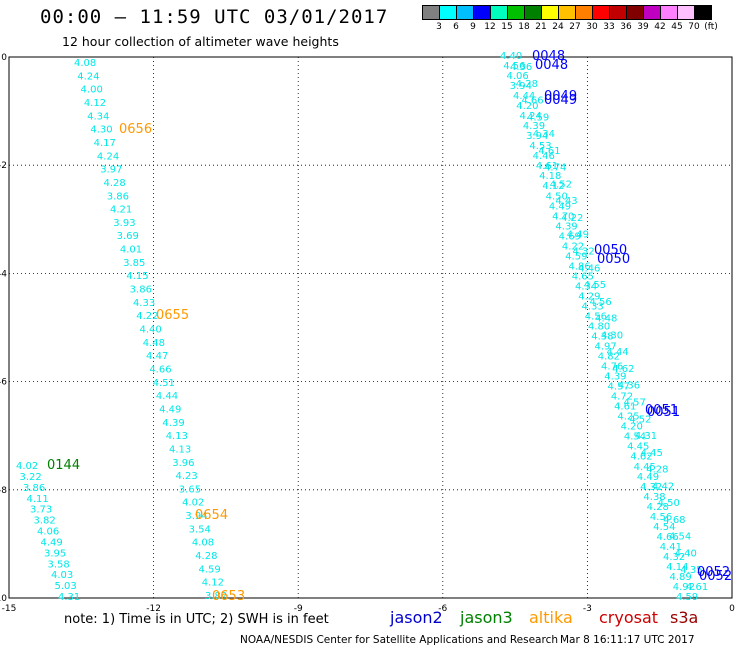  I want to click on swh-label: 4.51, so click(164, 383).